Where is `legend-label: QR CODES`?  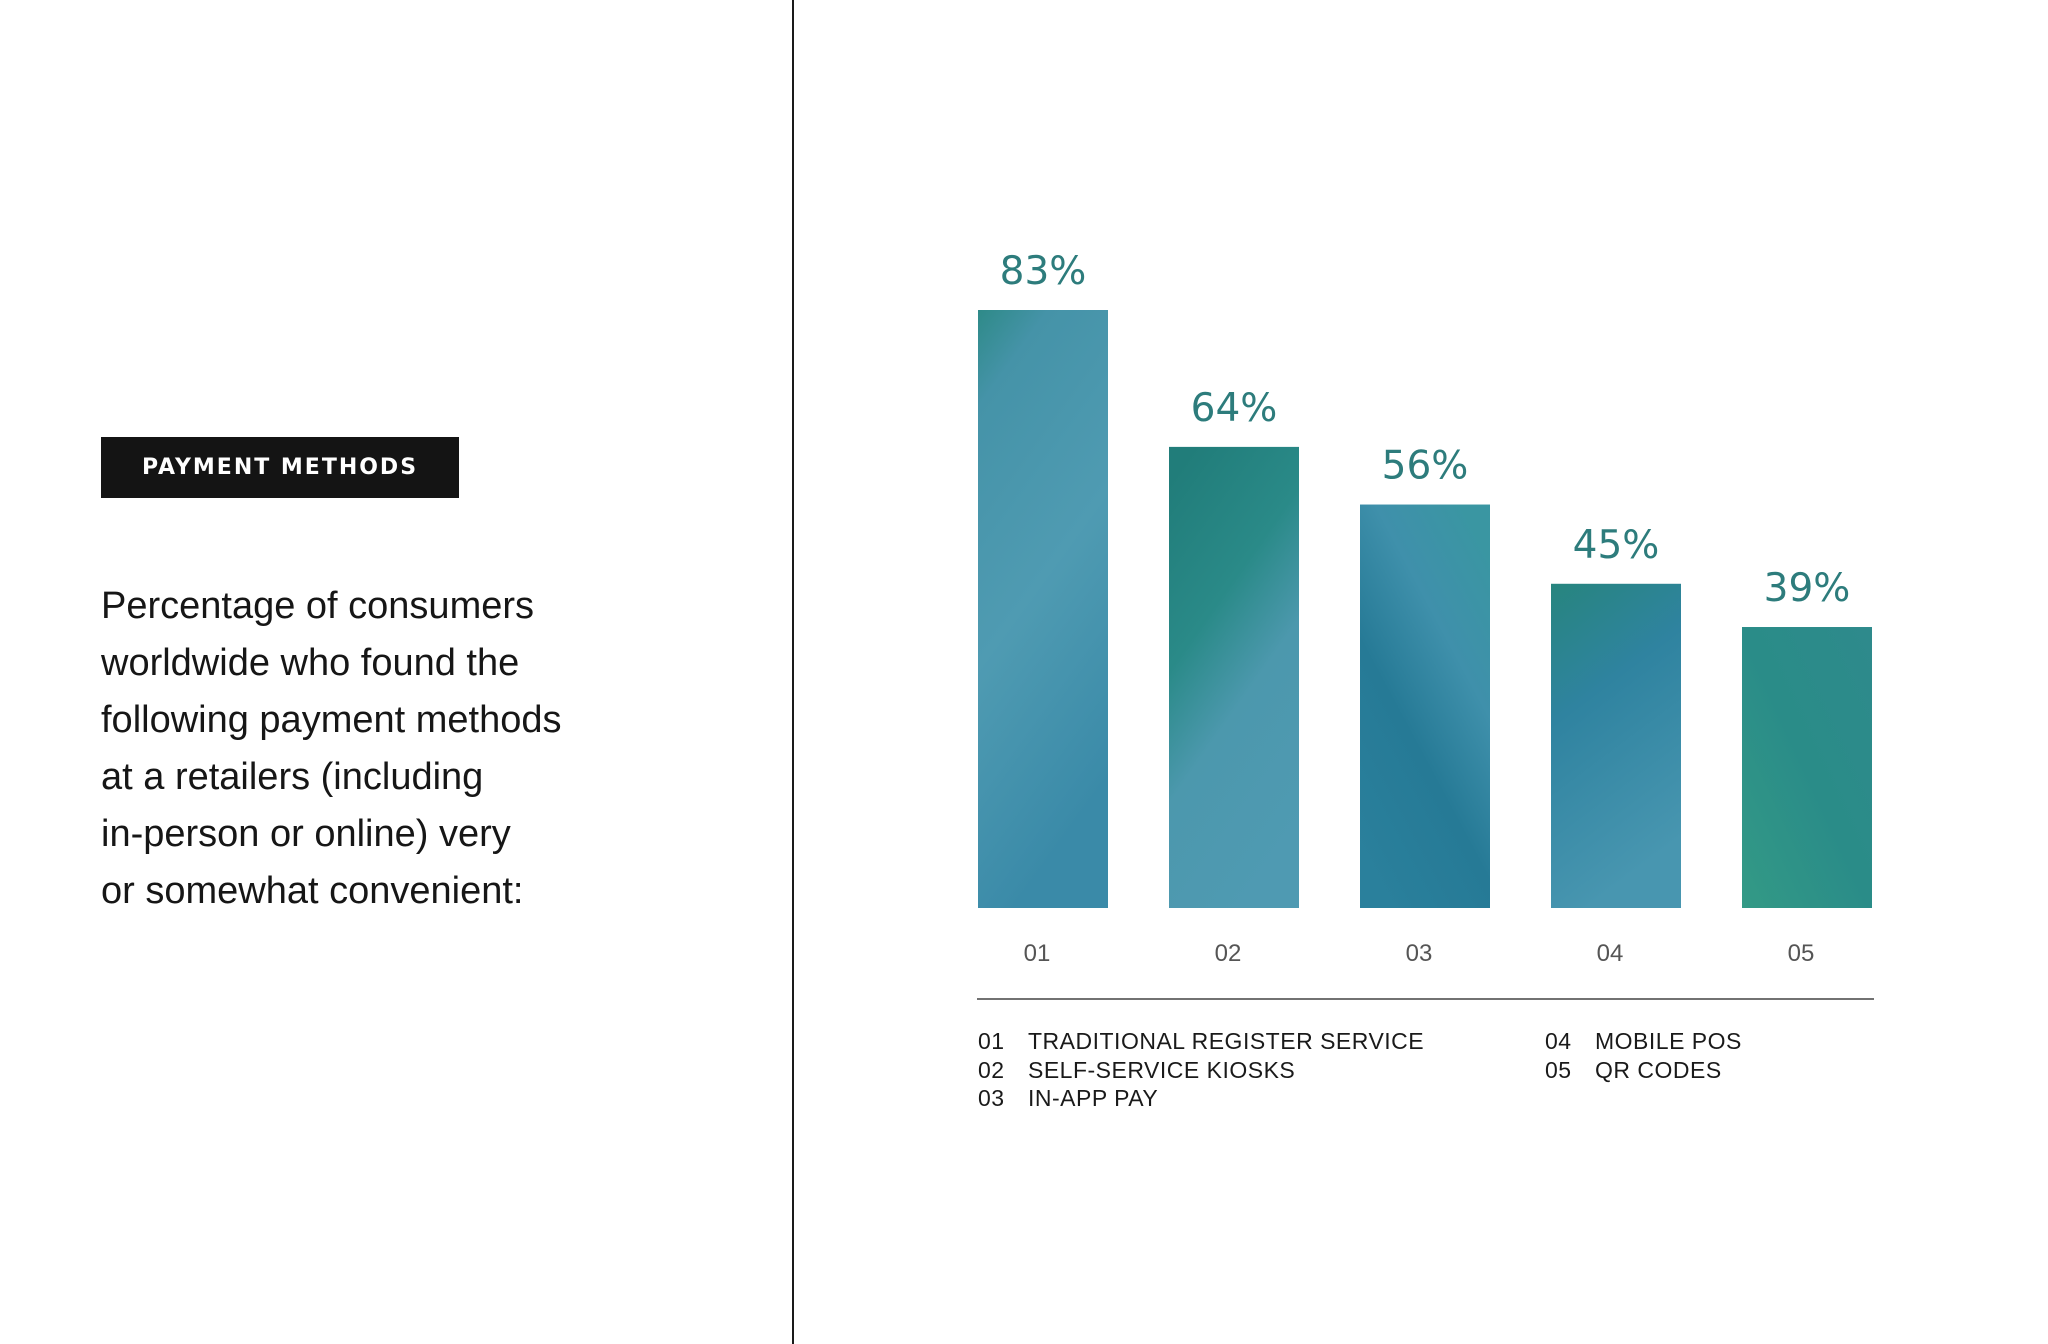
legend-label: QR CODES is located at coordinates (1658, 1069).